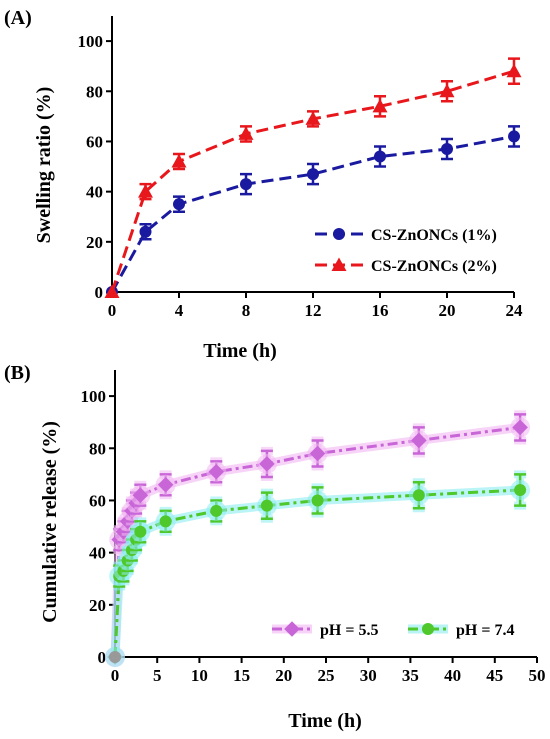  Describe the element at coordinates (179, 310) in the screenshot. I see `x-tick-label: 4` at that location.